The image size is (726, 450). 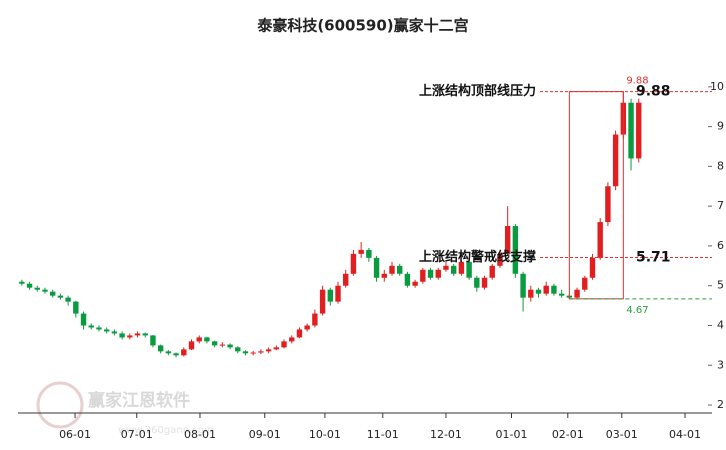 What do you see at coordinates (637, 81) in the screenshot?
I see `high-value: 9.88` at bounding box center [637, 81].